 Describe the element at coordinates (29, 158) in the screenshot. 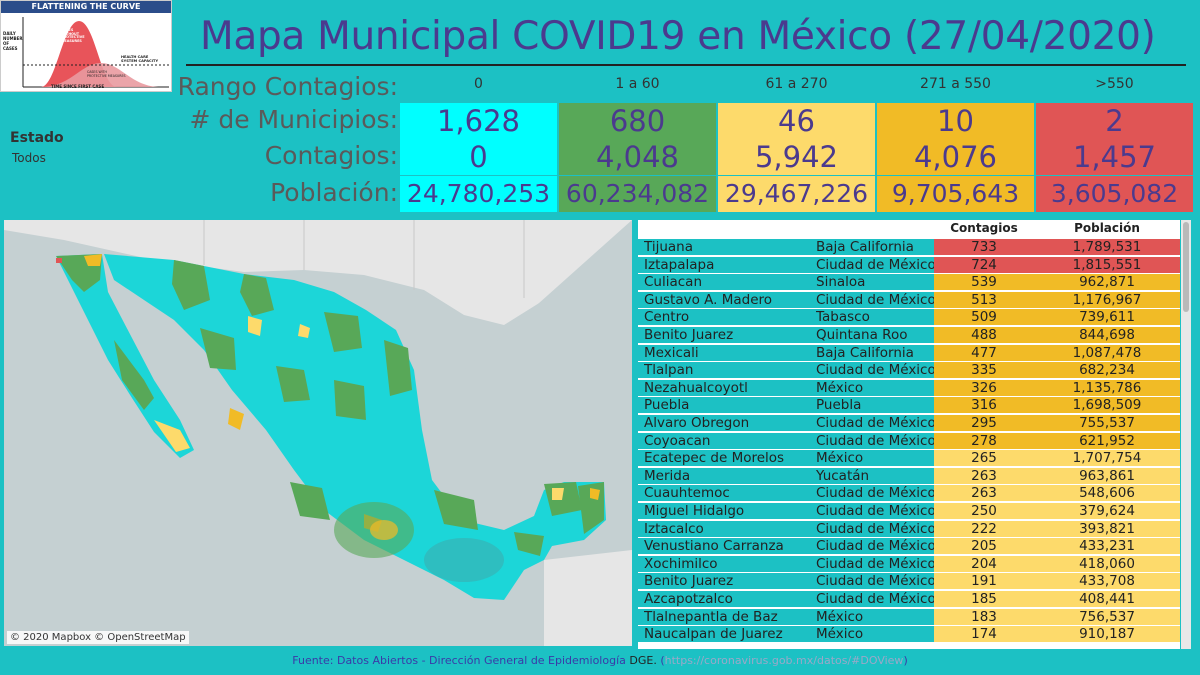

I see `estado-filter-value: Todos` at that location.